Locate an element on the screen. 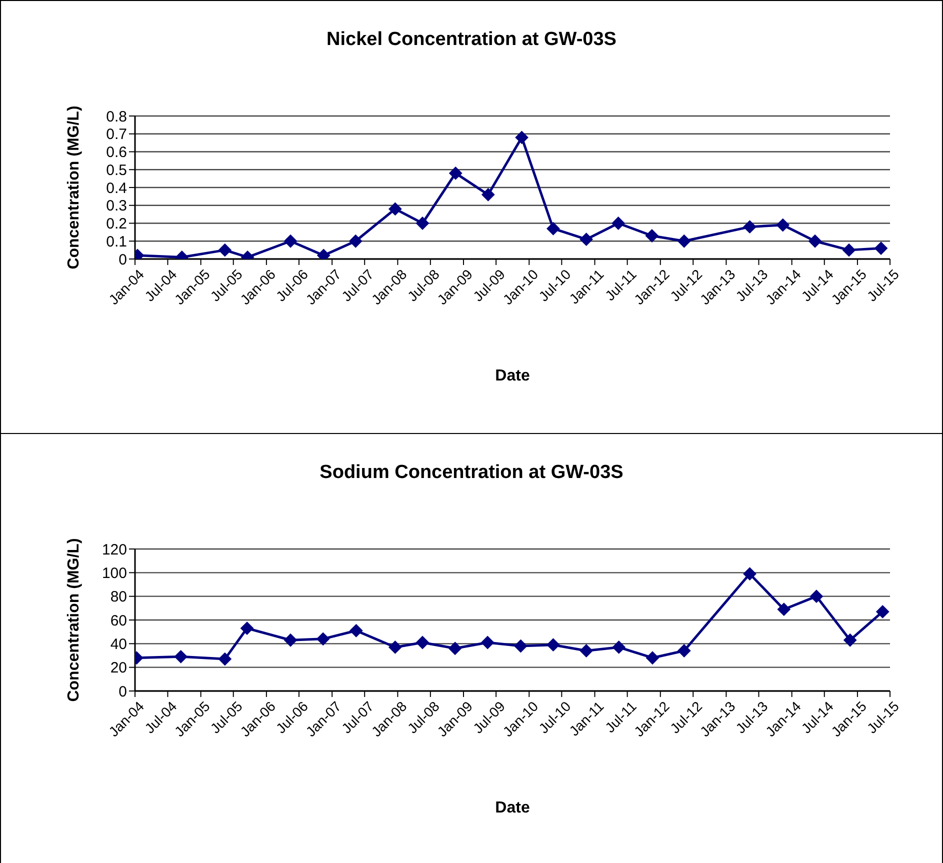 This screenshot has width=943, height=863. y-tick-label: 0.1 is located at coordinates (116, 241).